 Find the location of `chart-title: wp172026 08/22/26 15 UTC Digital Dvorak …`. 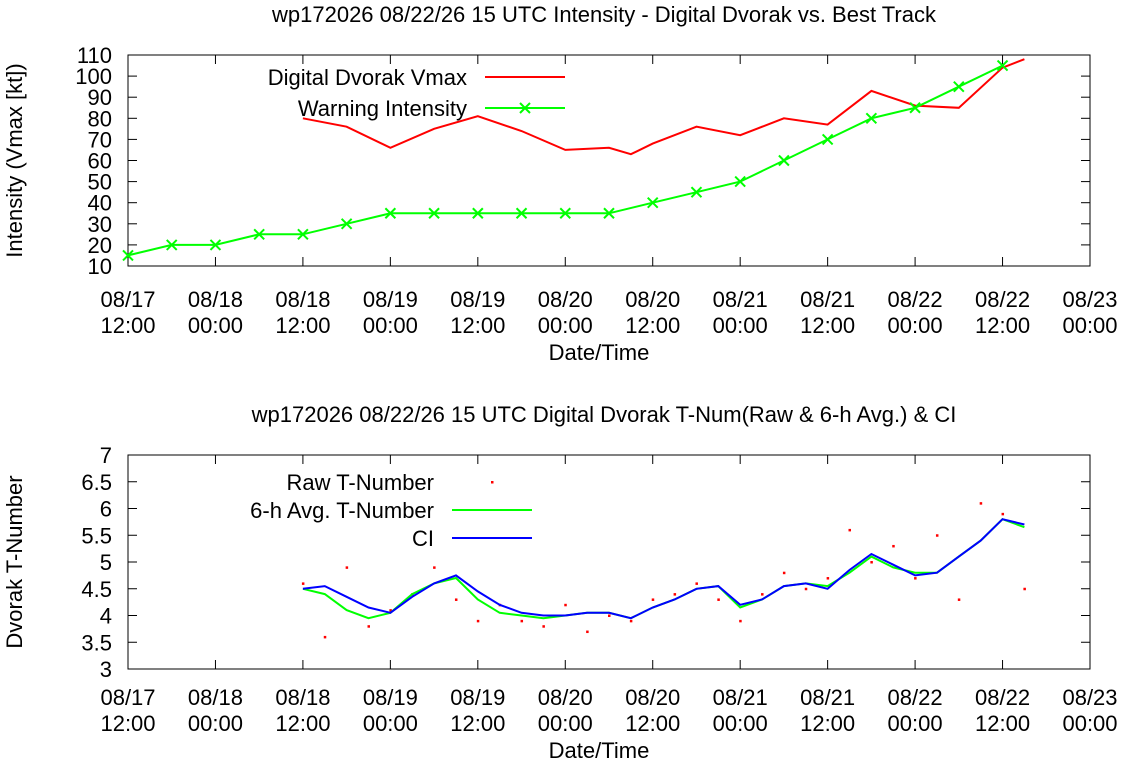

chart-title: wp172026 08/22/26 15 UTC Digital Dvorak … is located at coordinates (604, 414).